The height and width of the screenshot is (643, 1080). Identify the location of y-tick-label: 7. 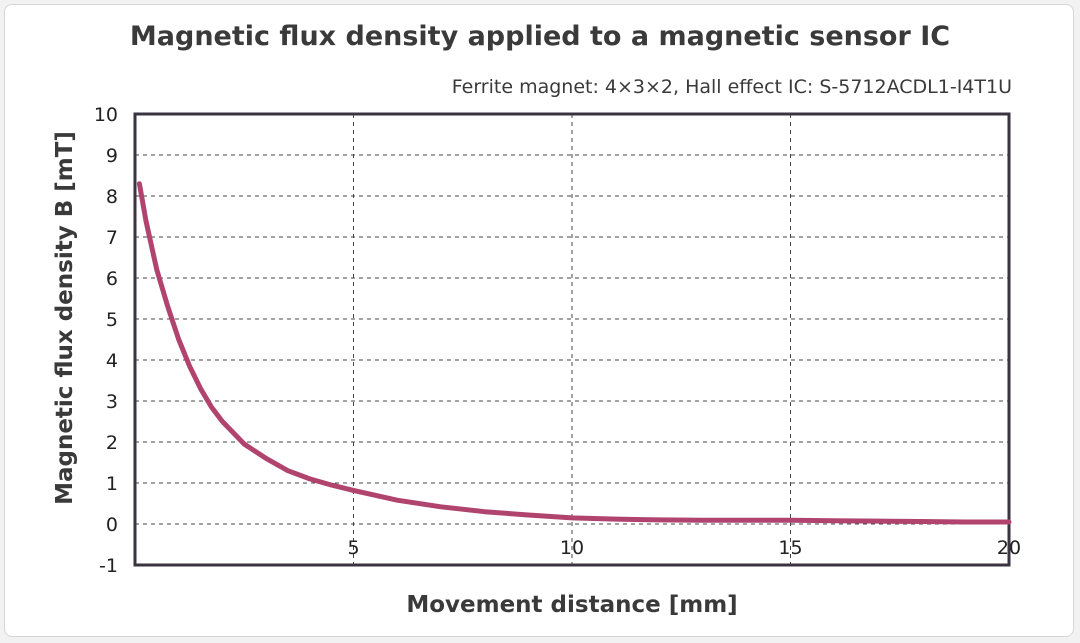
(112, 238).